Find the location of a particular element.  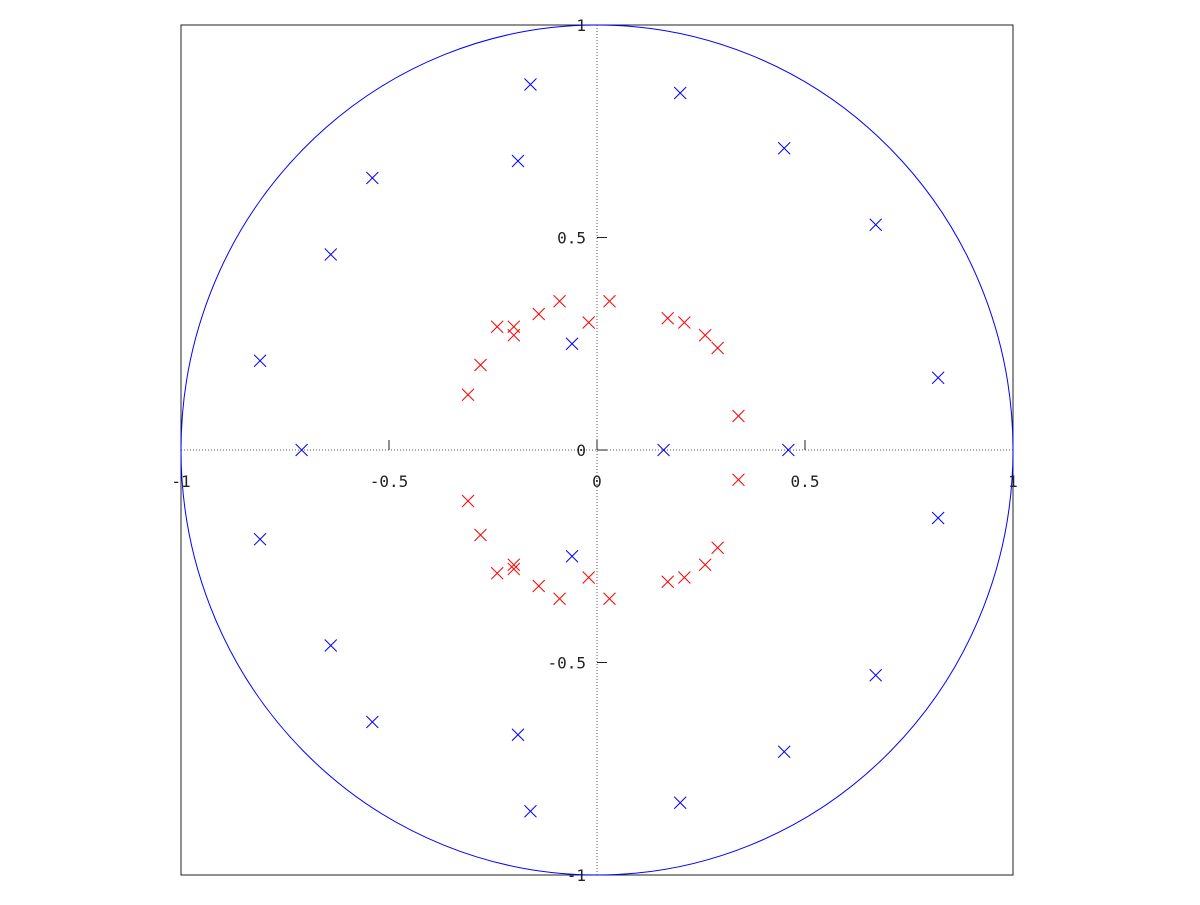

y-tick-label: 0 is located at coordinates (581, 450).